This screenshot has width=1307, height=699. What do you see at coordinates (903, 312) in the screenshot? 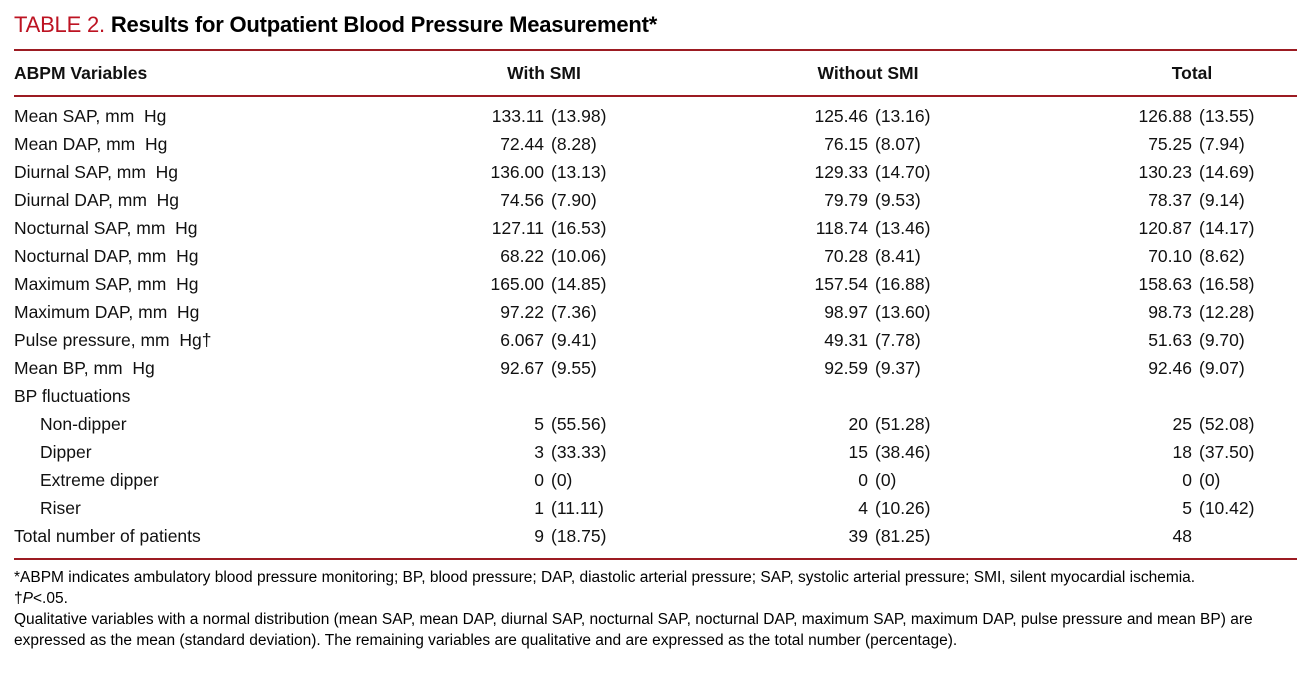
I see `cell-sd: (13.60)` at bounding box center [903, 312].